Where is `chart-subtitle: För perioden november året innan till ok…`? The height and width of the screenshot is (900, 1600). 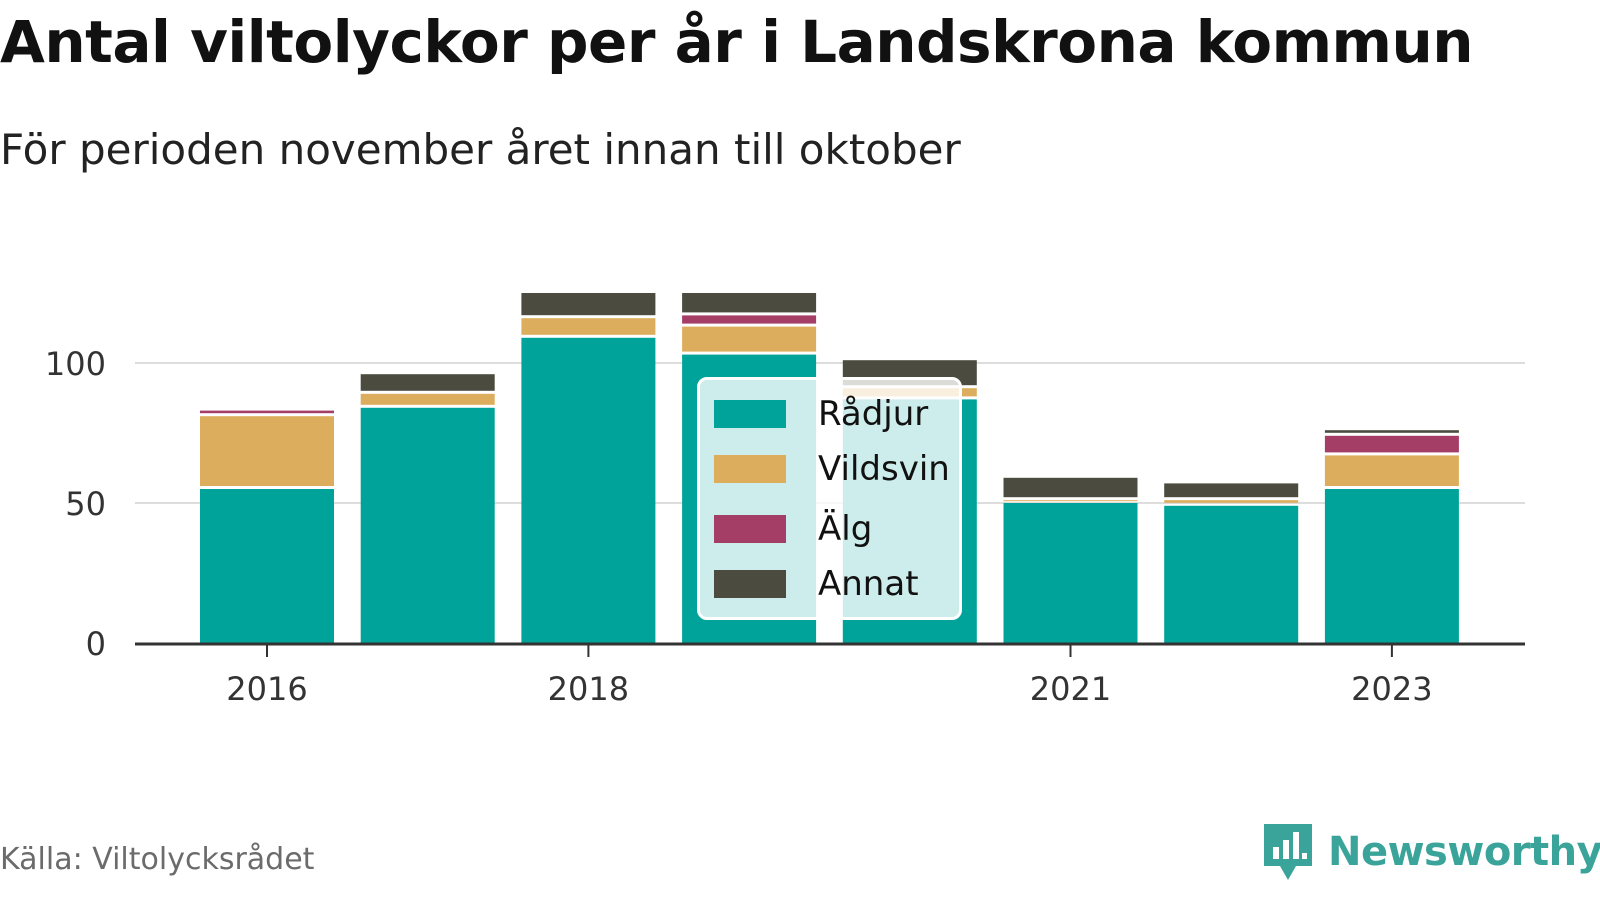 chart-subtitle: För perioden november året innan till ok… is located at coordinates (480, 149).